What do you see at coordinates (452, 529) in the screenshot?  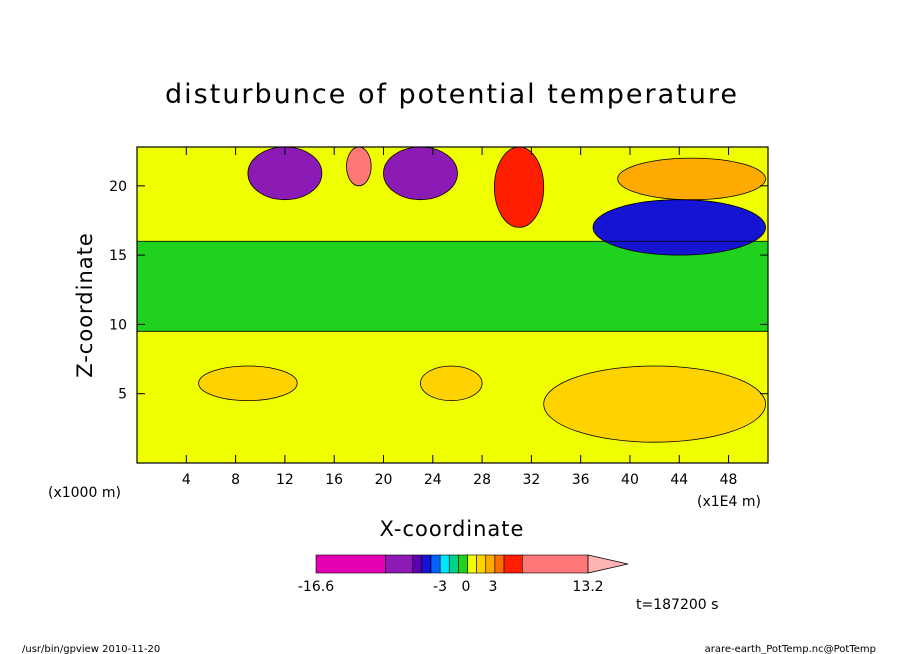 I see `x-axis-title: X-coordinate` at bounding box center [452, 529].